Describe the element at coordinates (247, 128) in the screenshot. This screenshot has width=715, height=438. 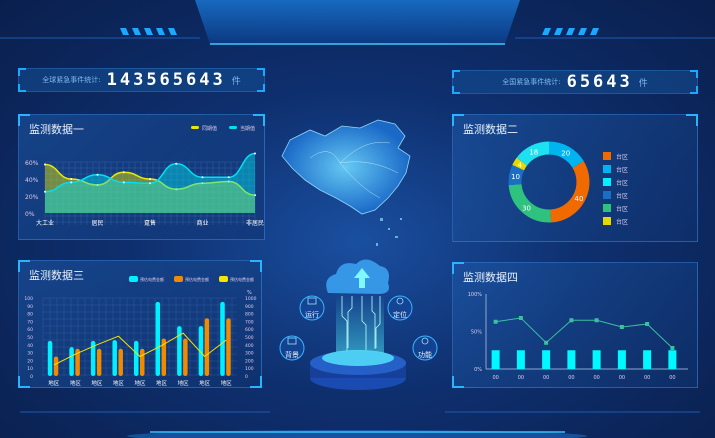
I see `legend-label: 当期值` at that location.